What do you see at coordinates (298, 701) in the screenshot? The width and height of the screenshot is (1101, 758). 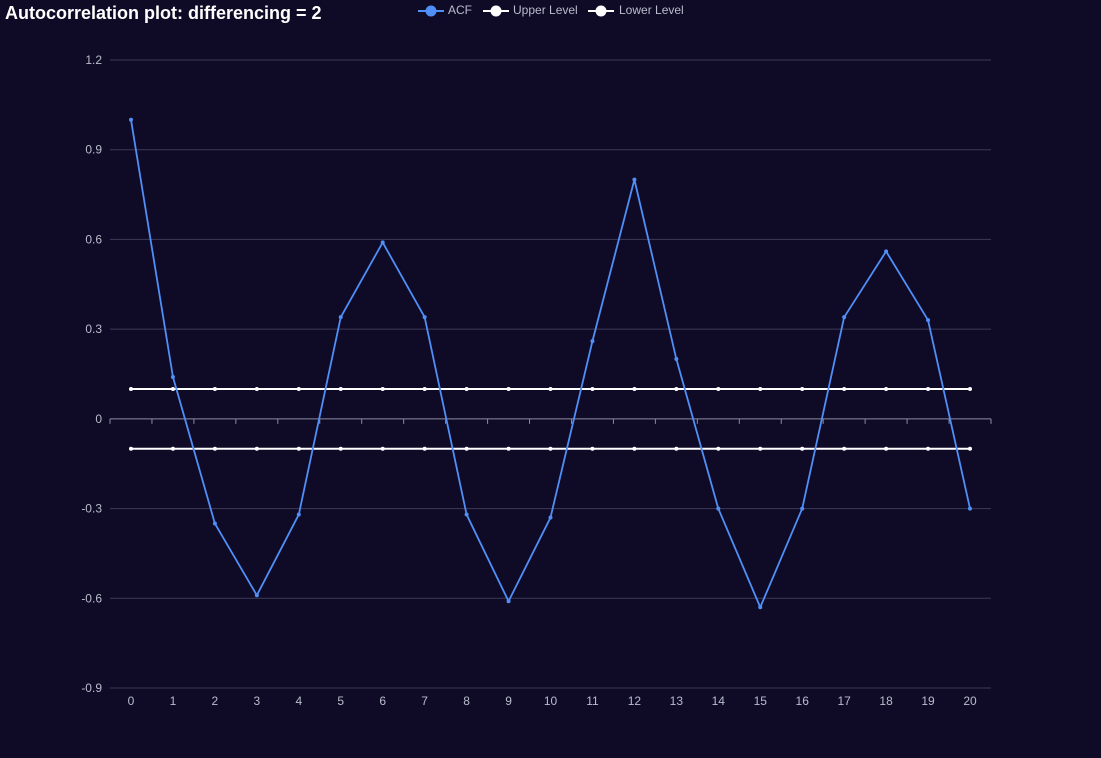 I see `x-tick-label: 4` at bounding box center [298, 701].